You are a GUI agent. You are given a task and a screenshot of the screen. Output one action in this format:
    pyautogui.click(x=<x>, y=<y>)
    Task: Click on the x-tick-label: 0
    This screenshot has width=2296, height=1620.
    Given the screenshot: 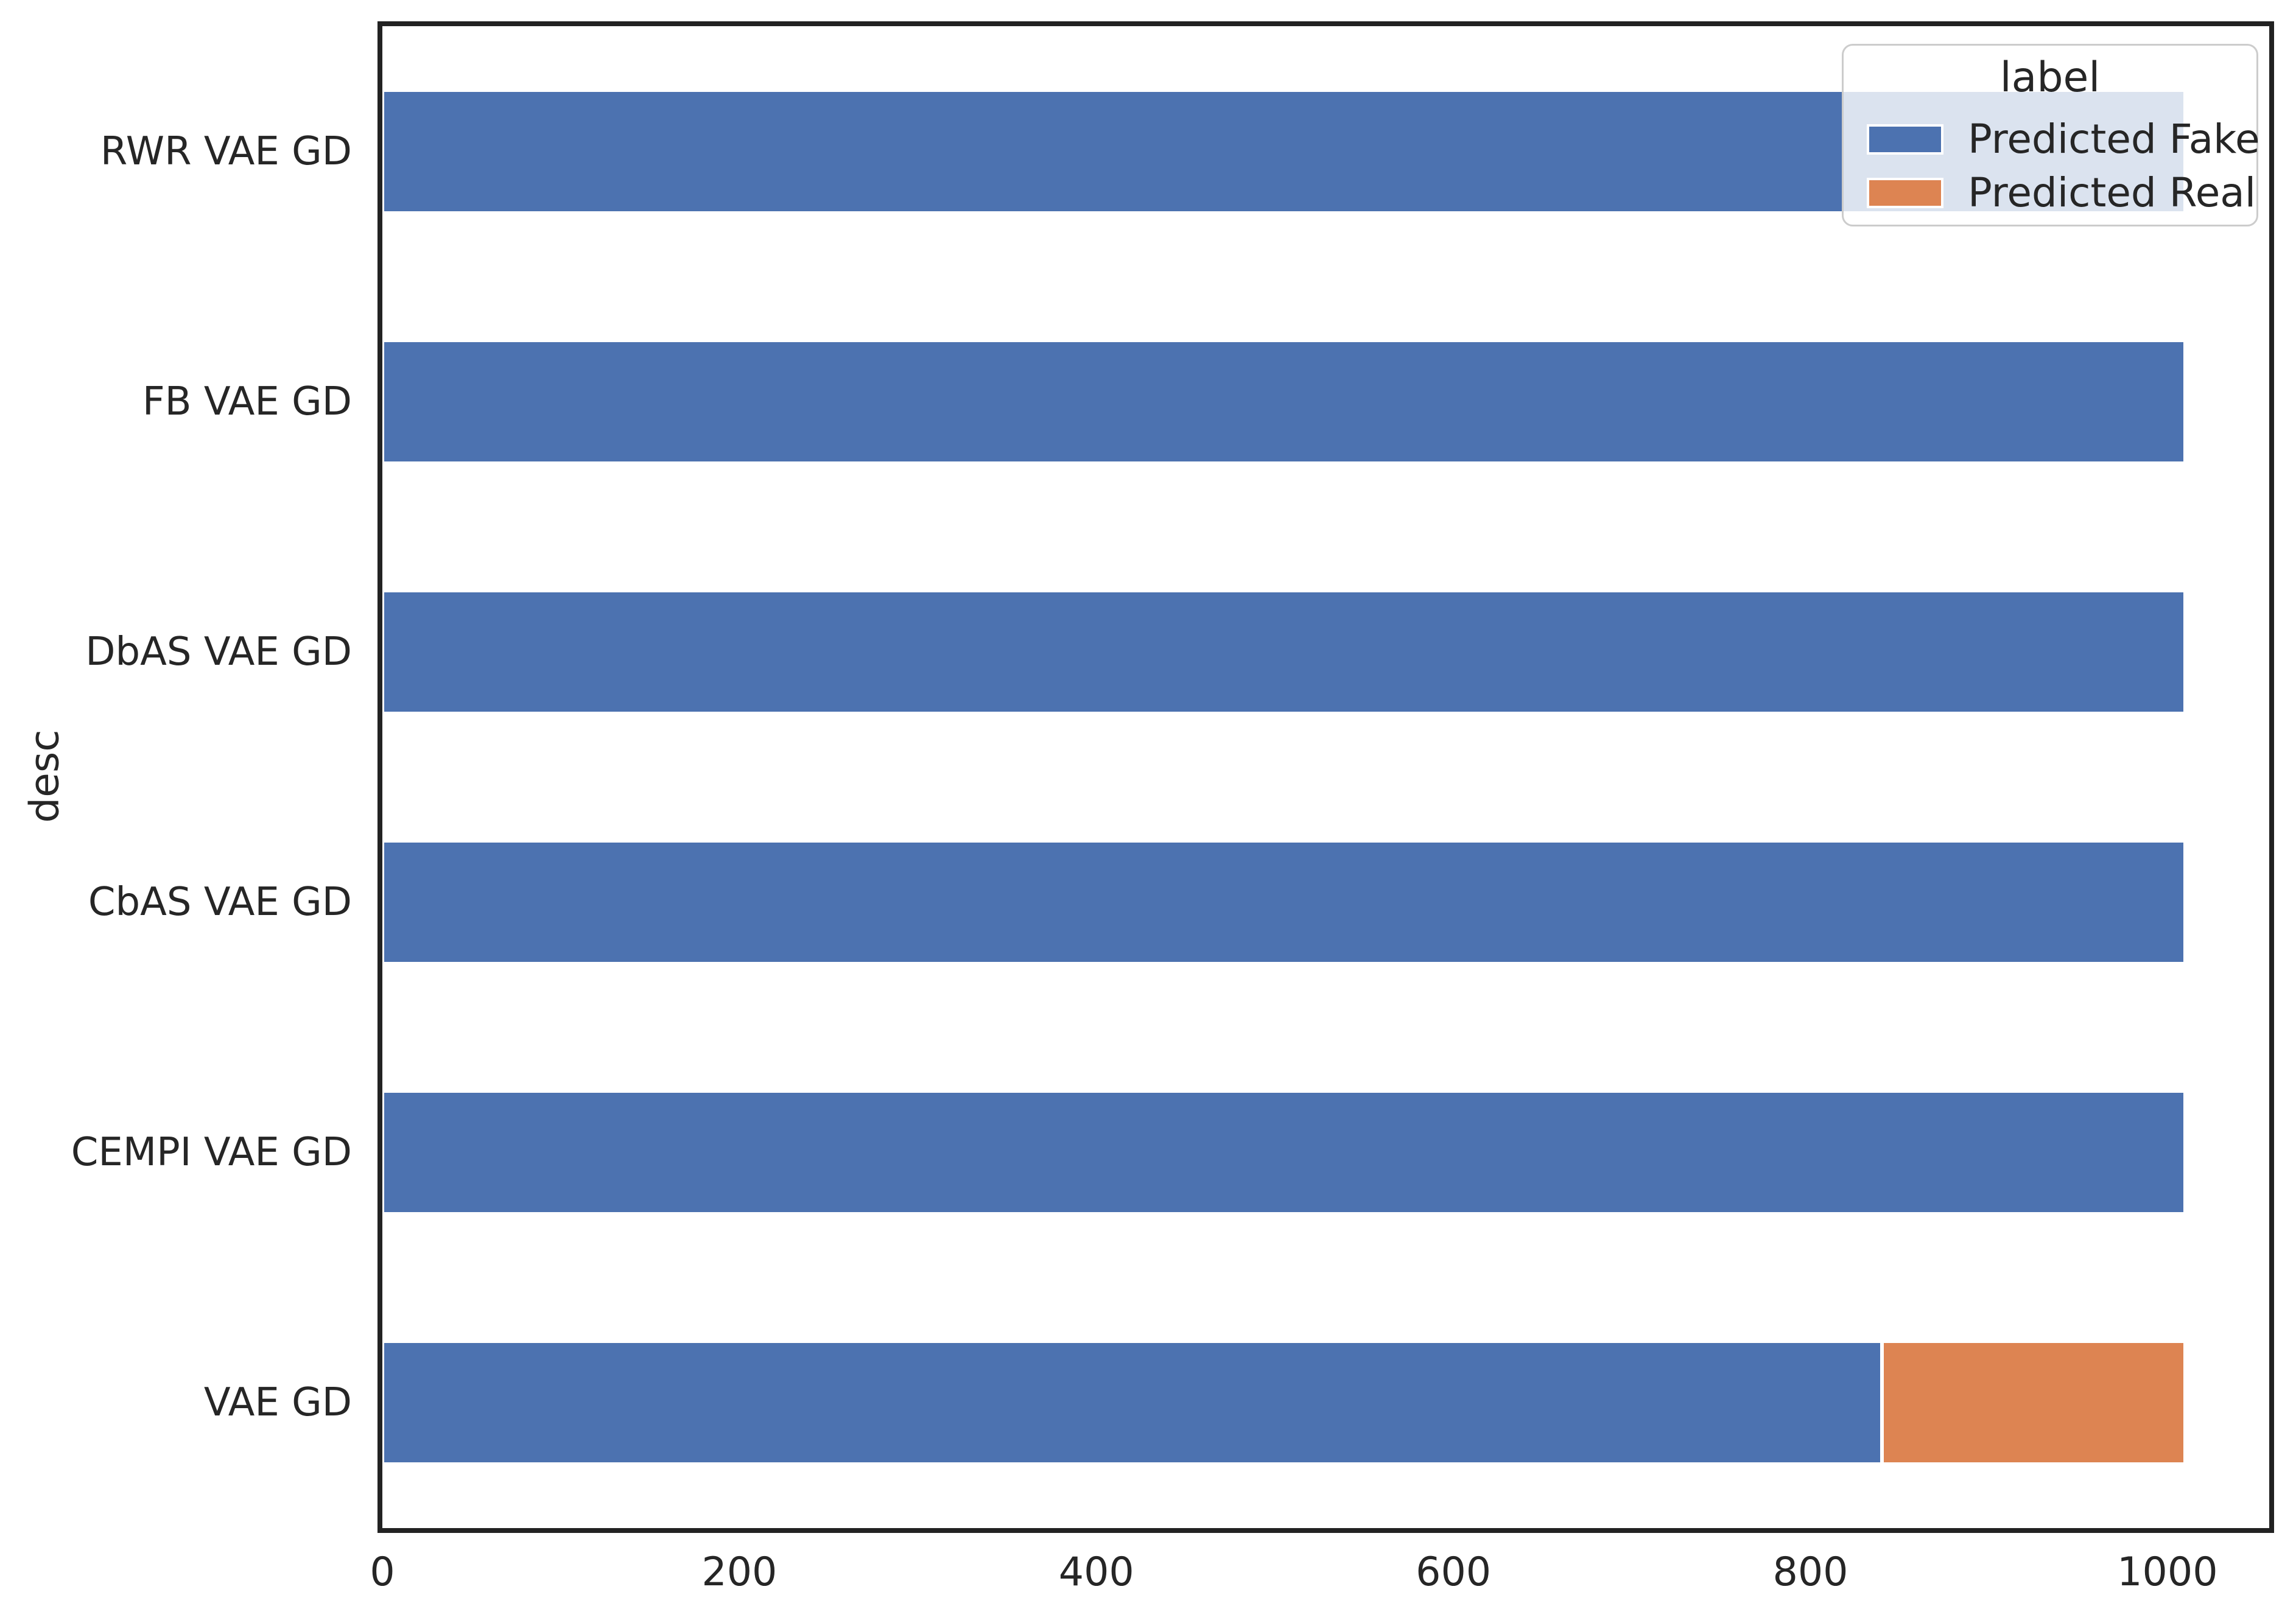 What is the action you would take?
    pyautogui.click(x=383, y=1572)
    